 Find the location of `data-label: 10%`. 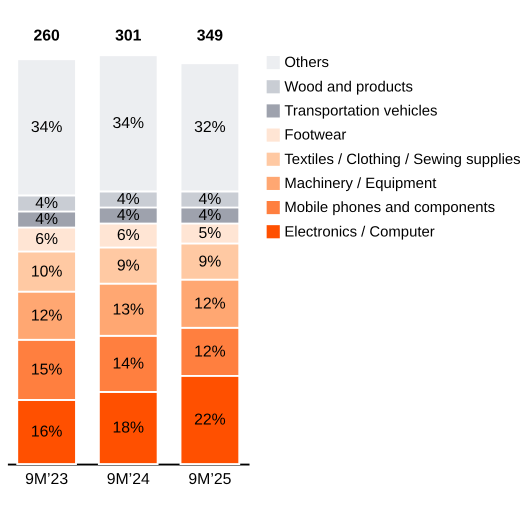

data-label: 10% is located at coordinates (46, 271).